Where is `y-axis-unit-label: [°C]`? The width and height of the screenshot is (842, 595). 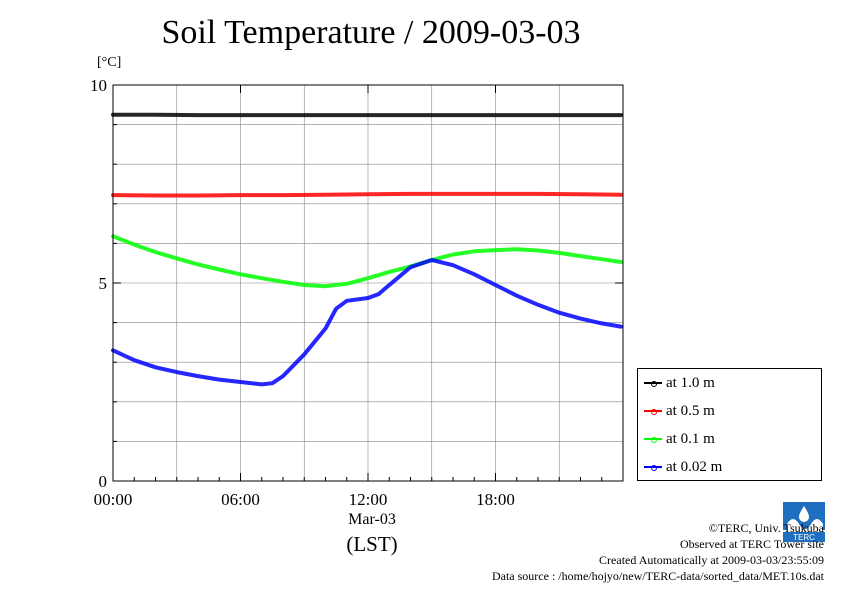
y-axis-unit-label: [°C] is located at coordinates (109, 62).